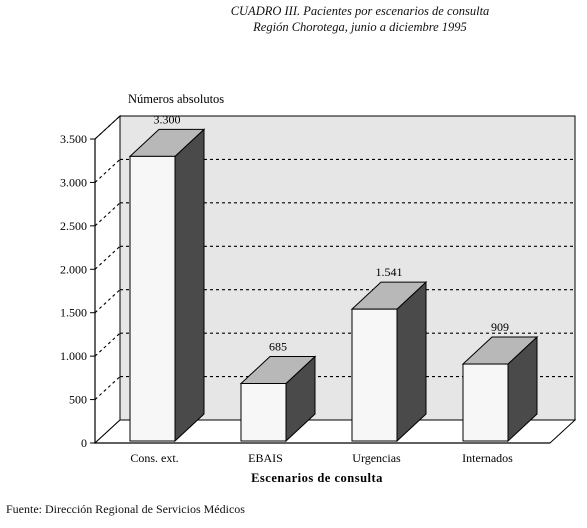  Describe the element at coordinates (500, 327) in the screenshot. I see `data-label: 909` at that location.